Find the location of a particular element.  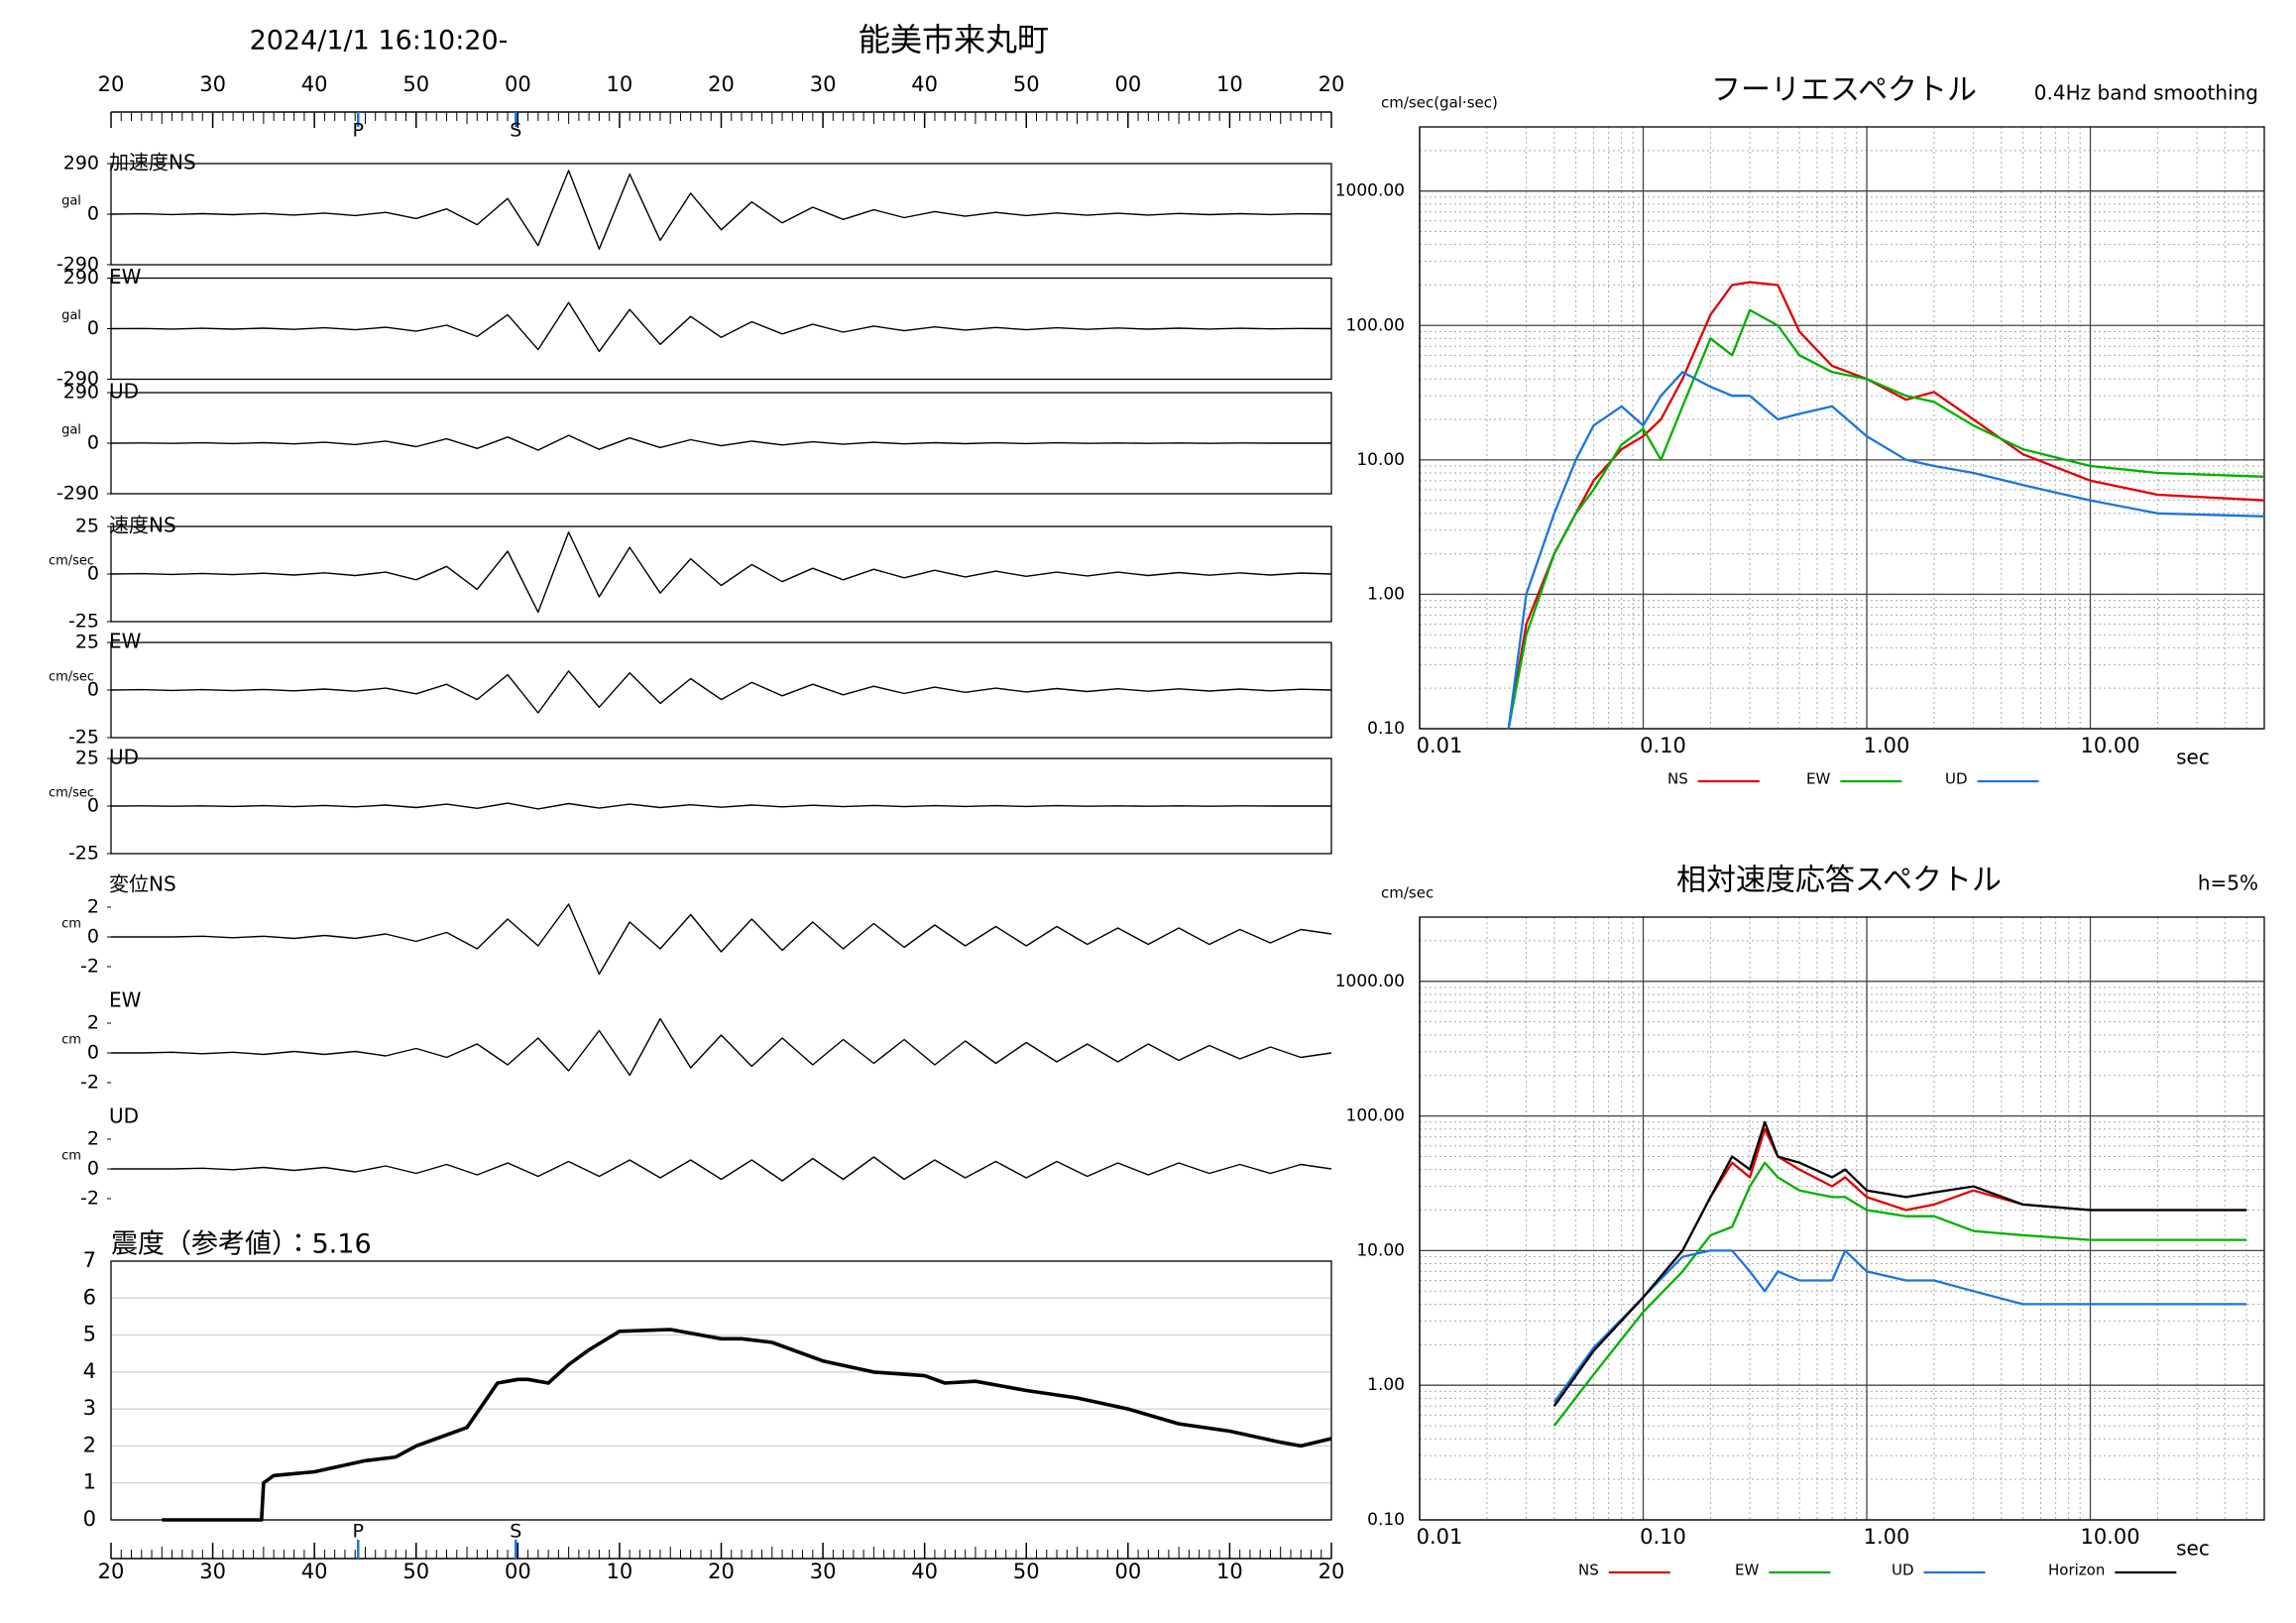

y-tick-label: 100.00 is located at coordinates (1375, 325).